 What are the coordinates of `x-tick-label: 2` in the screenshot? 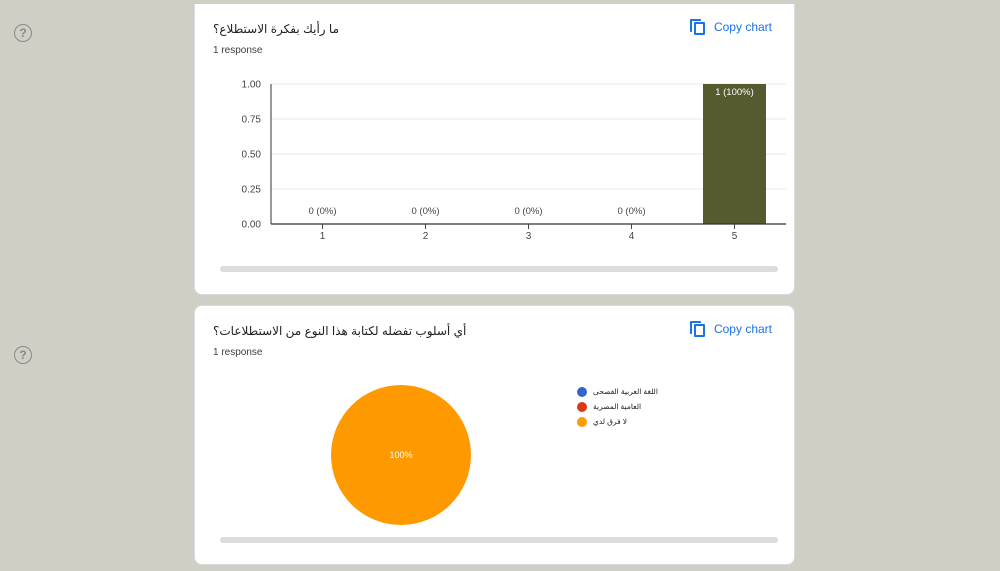 It's located at (426, 236).